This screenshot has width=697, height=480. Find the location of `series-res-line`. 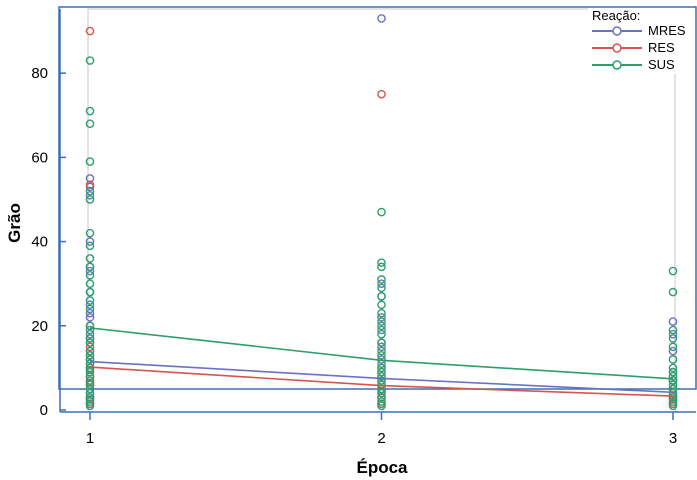

series-res-line is located at coordinates (381, 381).